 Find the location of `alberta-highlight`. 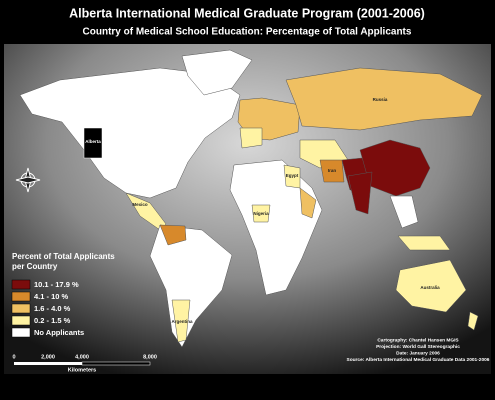

alberta-highlight is located at coordinates (93, 143).